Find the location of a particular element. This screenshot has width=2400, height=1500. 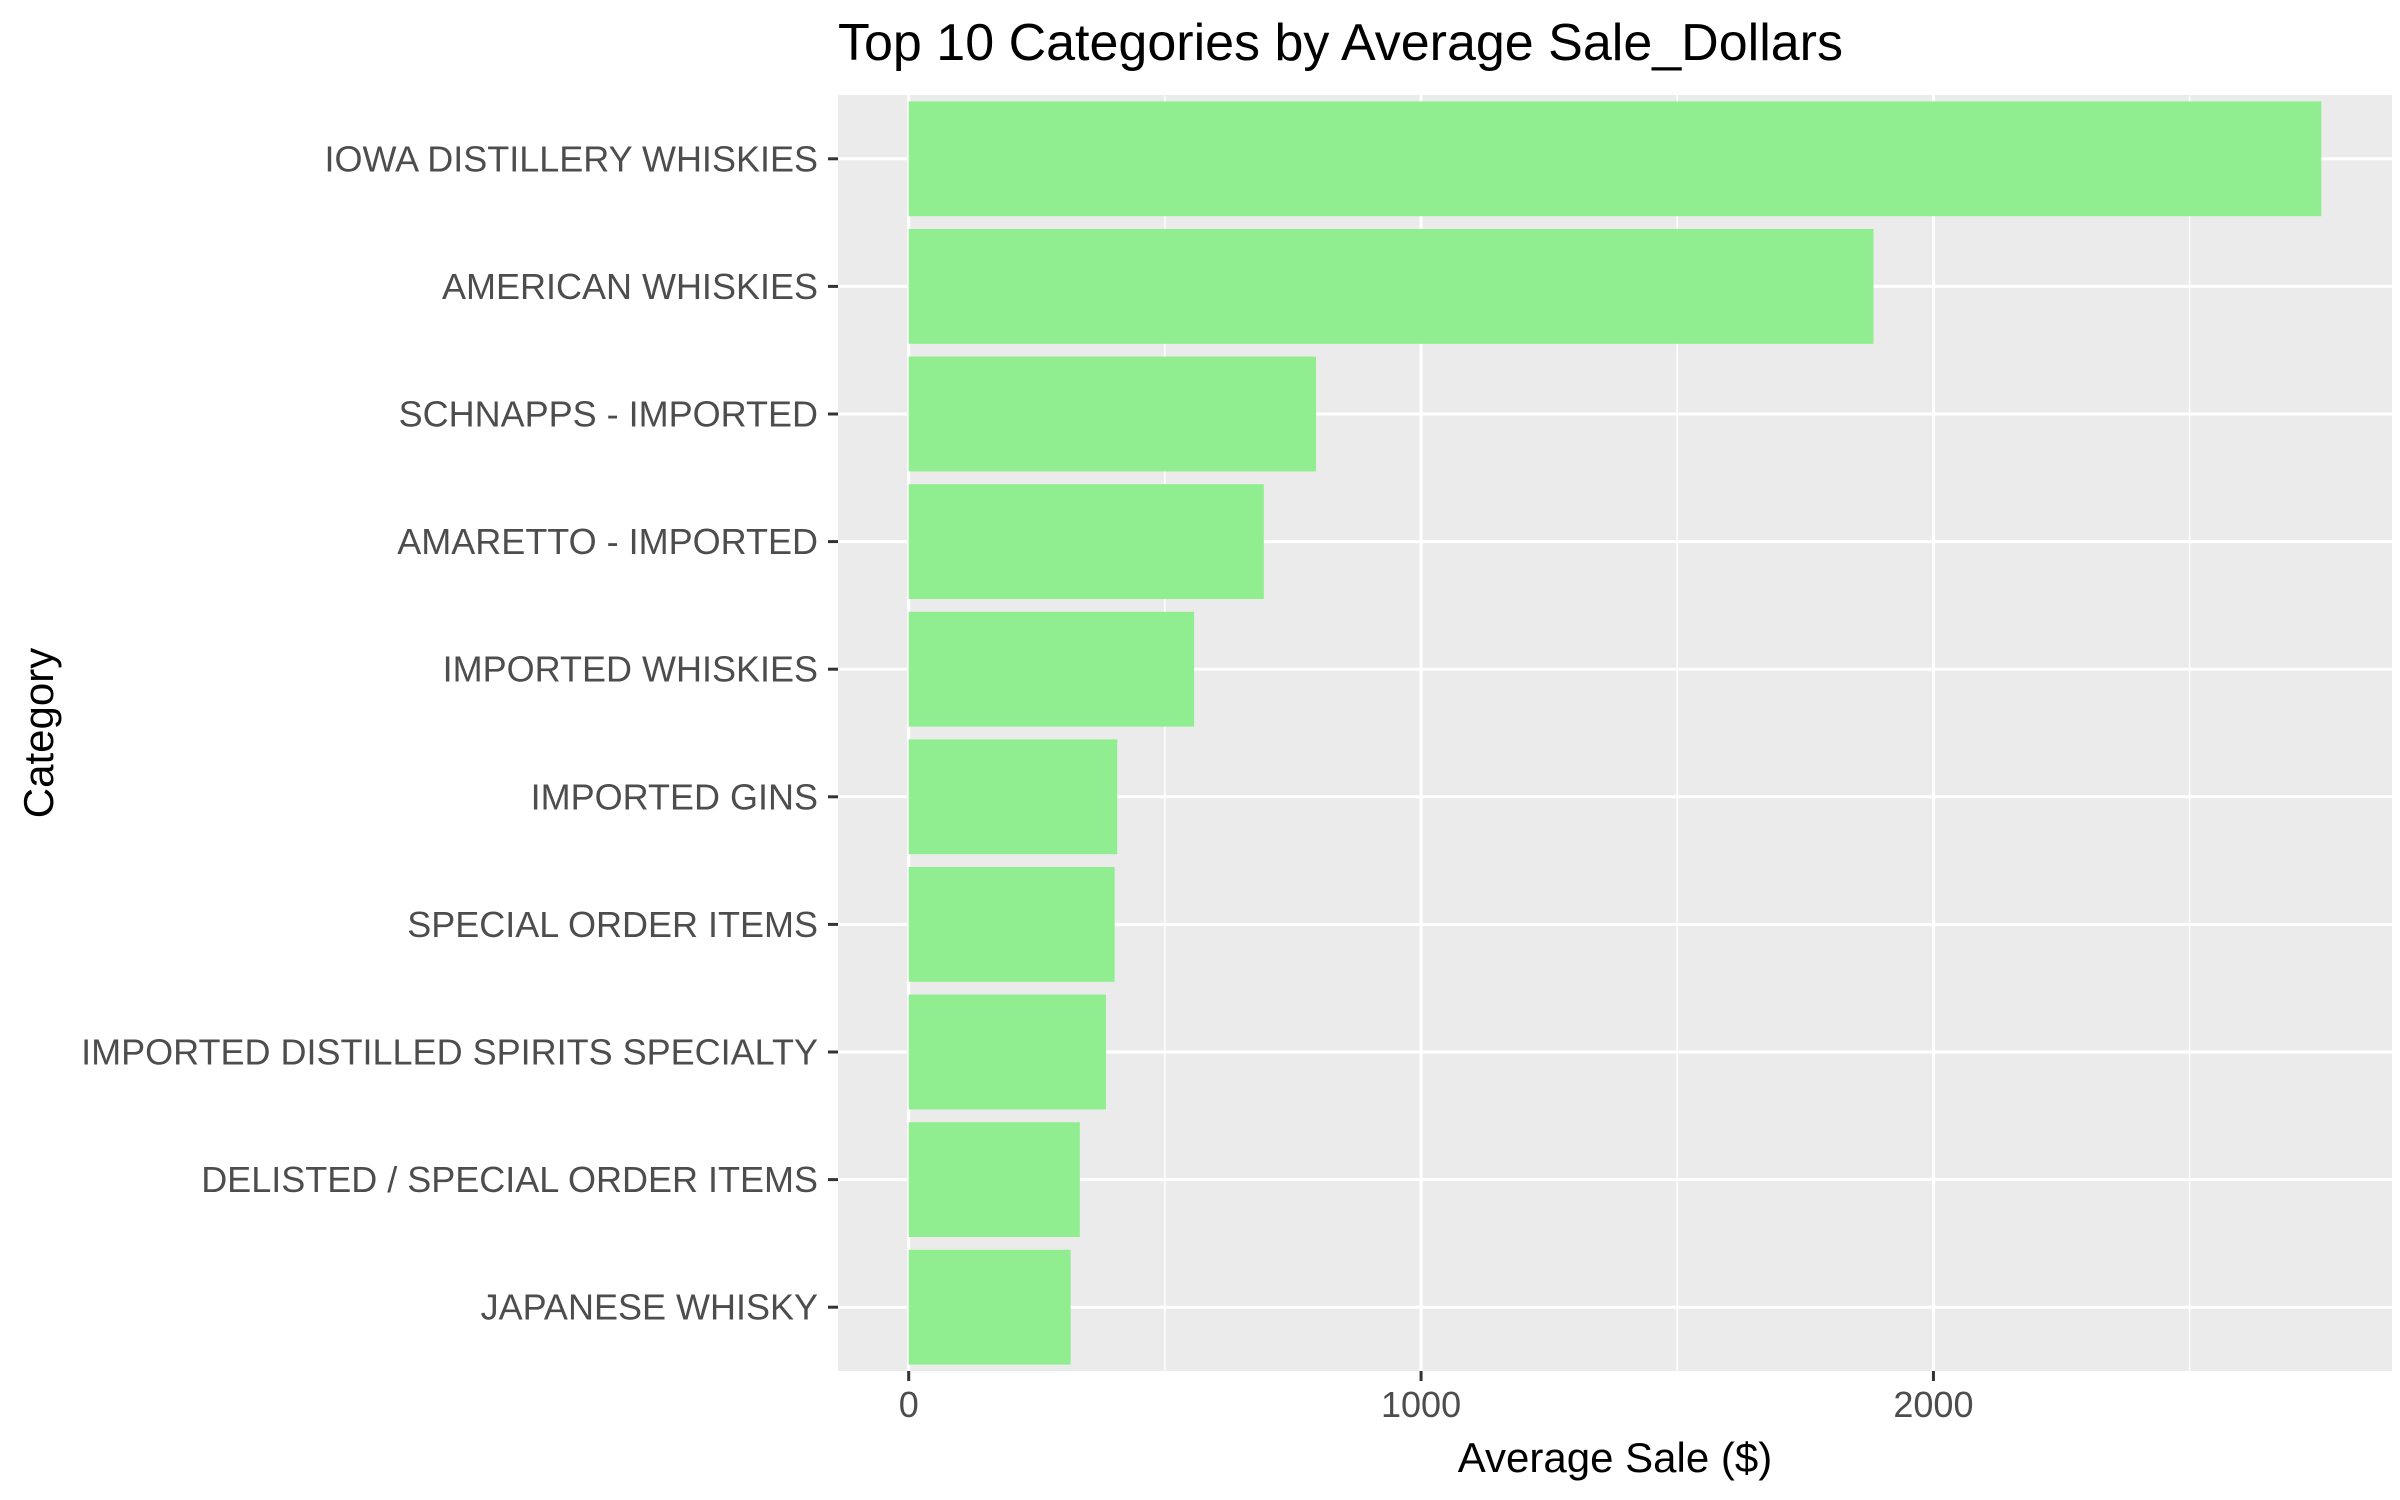

y-tick-label: DELISTED / SPECIAL ORDER ITEMS is located at coordinates (509, 1179).